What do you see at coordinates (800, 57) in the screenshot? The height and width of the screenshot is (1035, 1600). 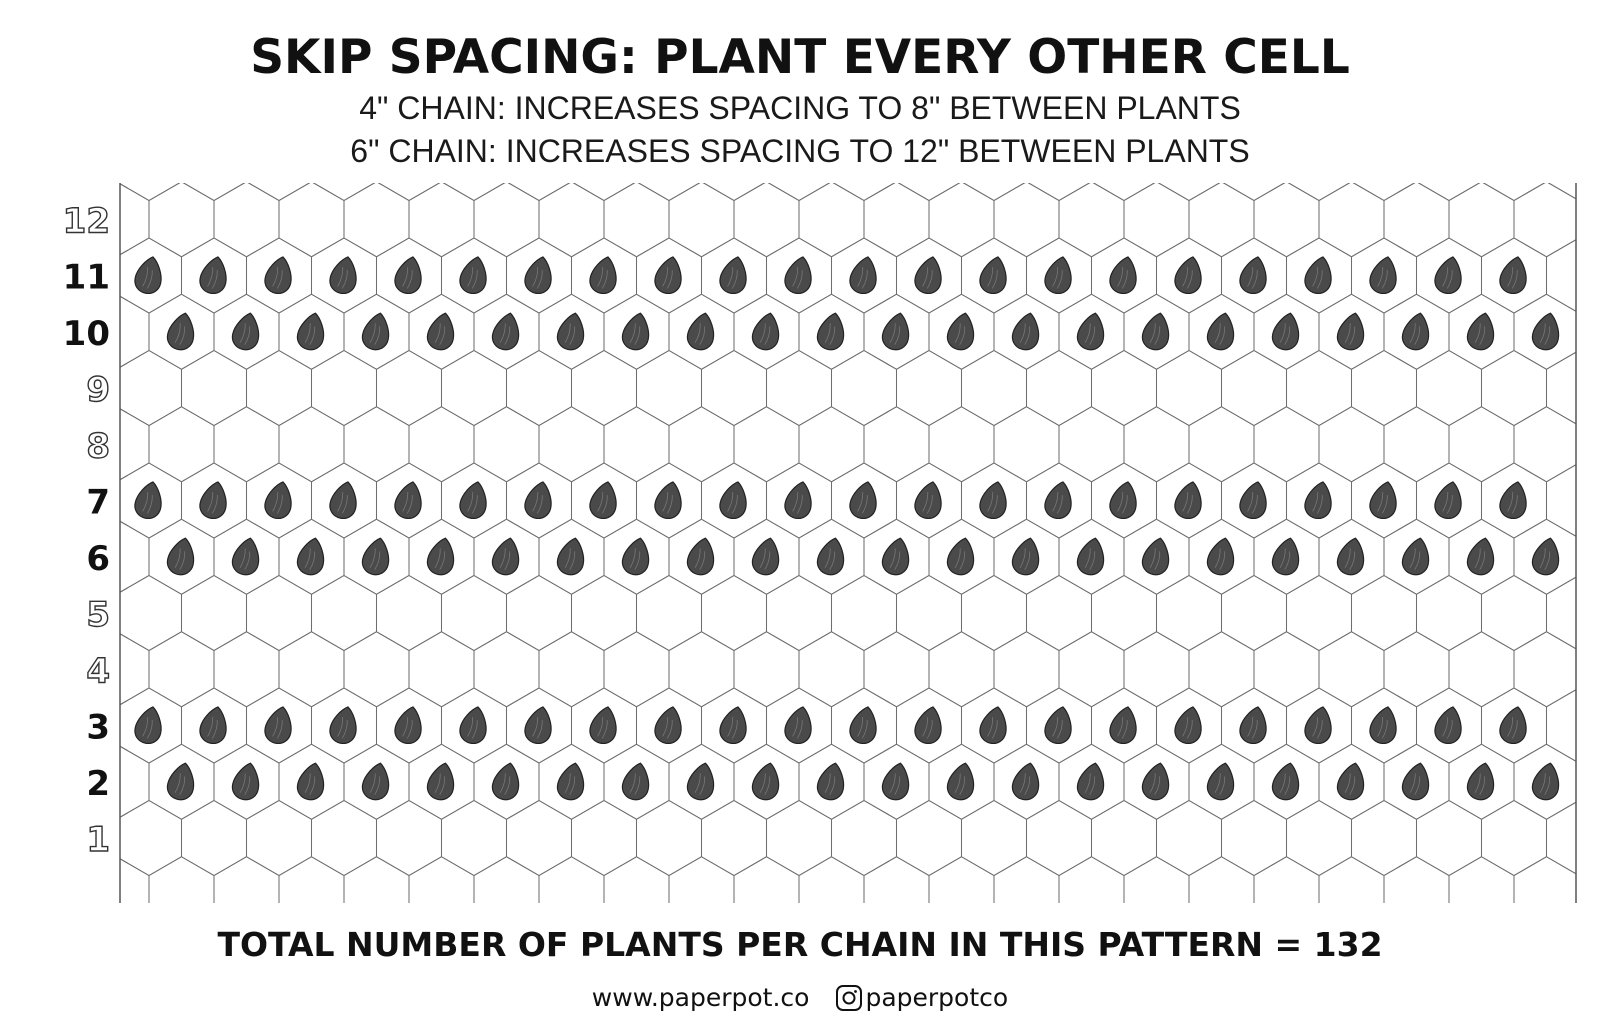 I see `page-title: SKIP SPACING: PLANT EVERY OTHER CELL` at bounding box center [800, 57].